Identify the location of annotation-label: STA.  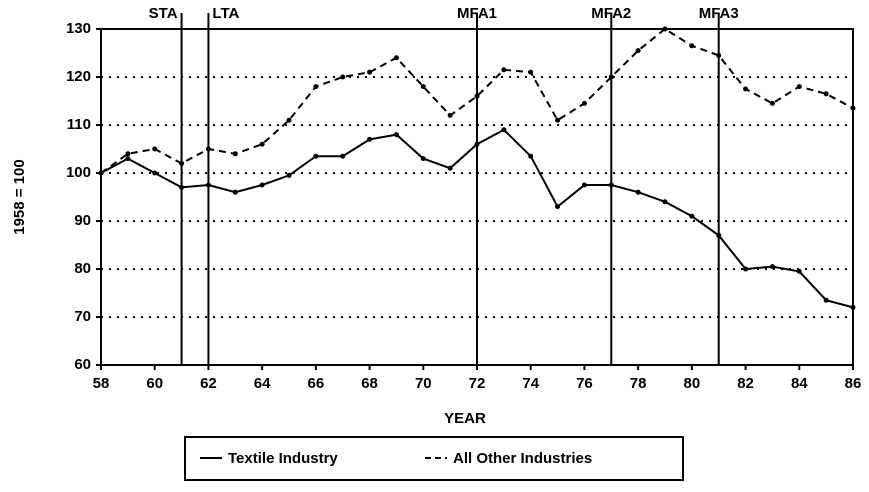
(163, 13).